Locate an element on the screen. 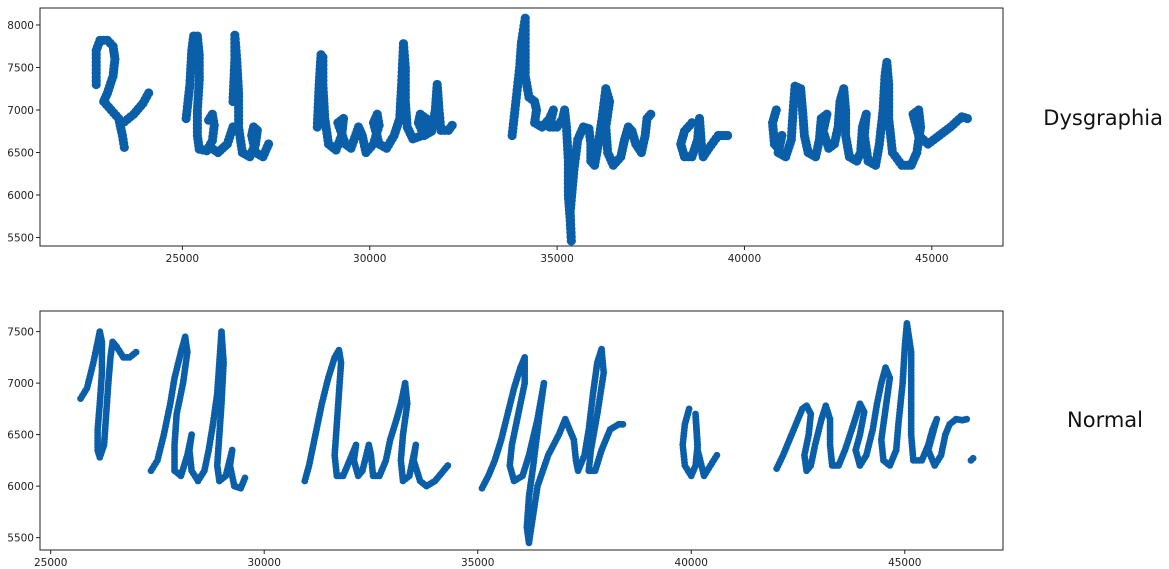 Image resolution: width=1169 pixels, height=569 pixels. dysgraphia-y-tick-label: 7500 is located at coordinates (20, 69).